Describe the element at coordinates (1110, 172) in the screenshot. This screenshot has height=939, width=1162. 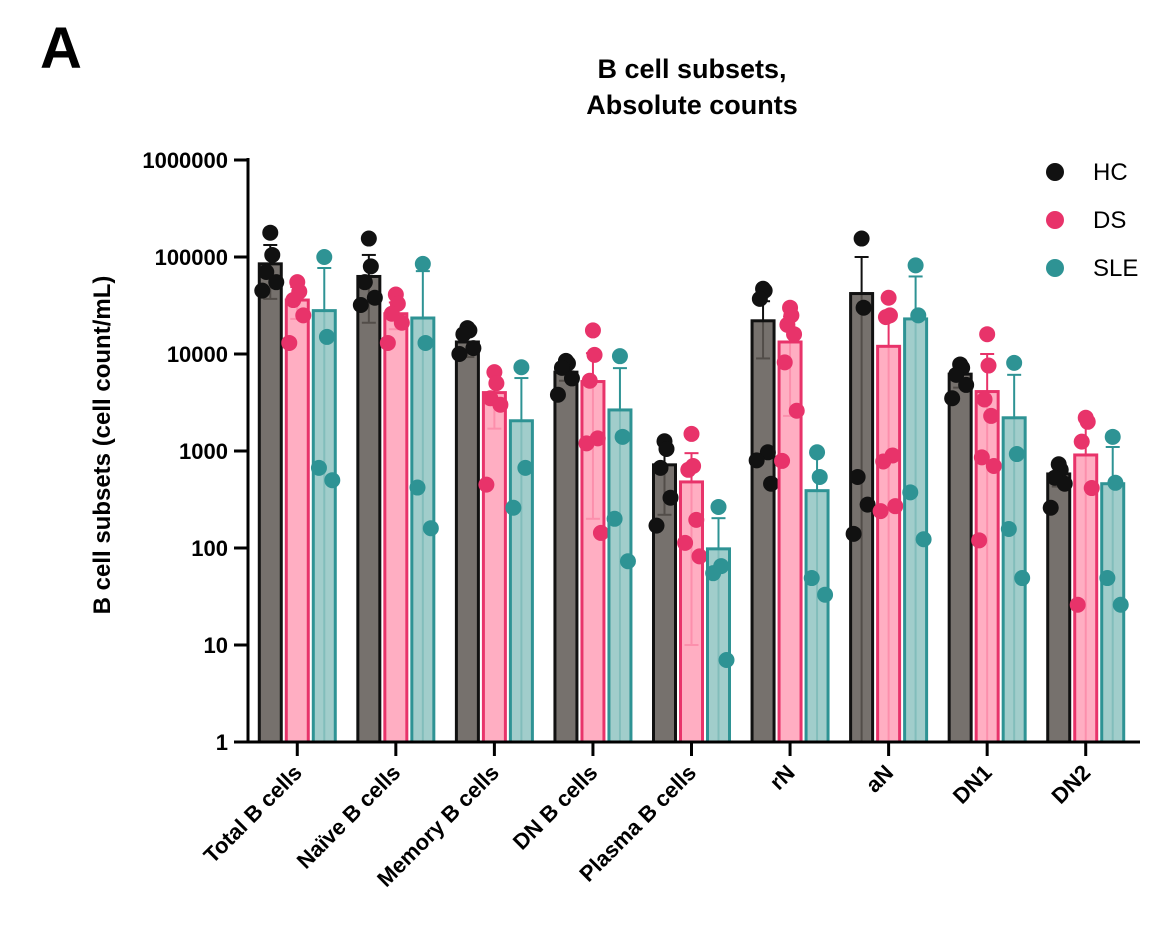
I see `legend-label: HC` at that location.